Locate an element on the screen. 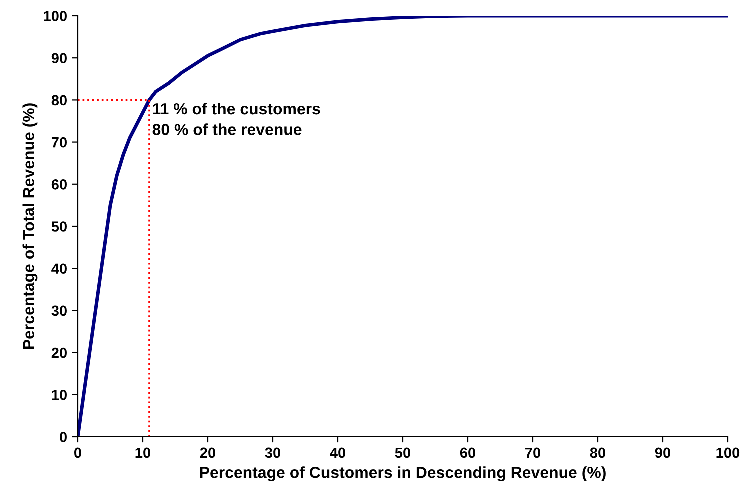  x-tick-label: 30 is located at coordinates (273, 453).